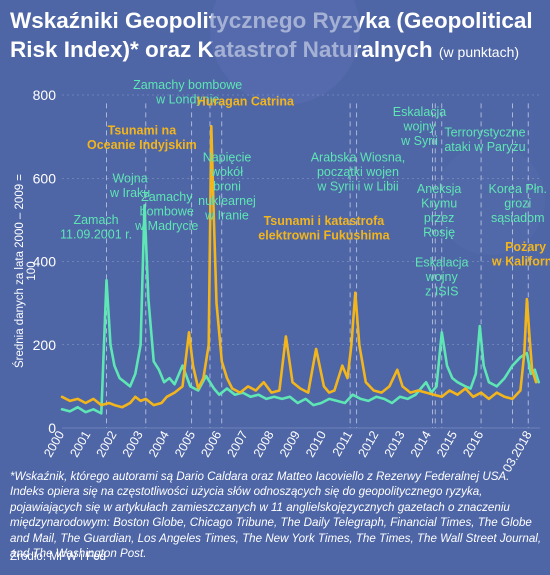  I want to click on annotation-line: Zamachy bombowe, so click(187, 85).